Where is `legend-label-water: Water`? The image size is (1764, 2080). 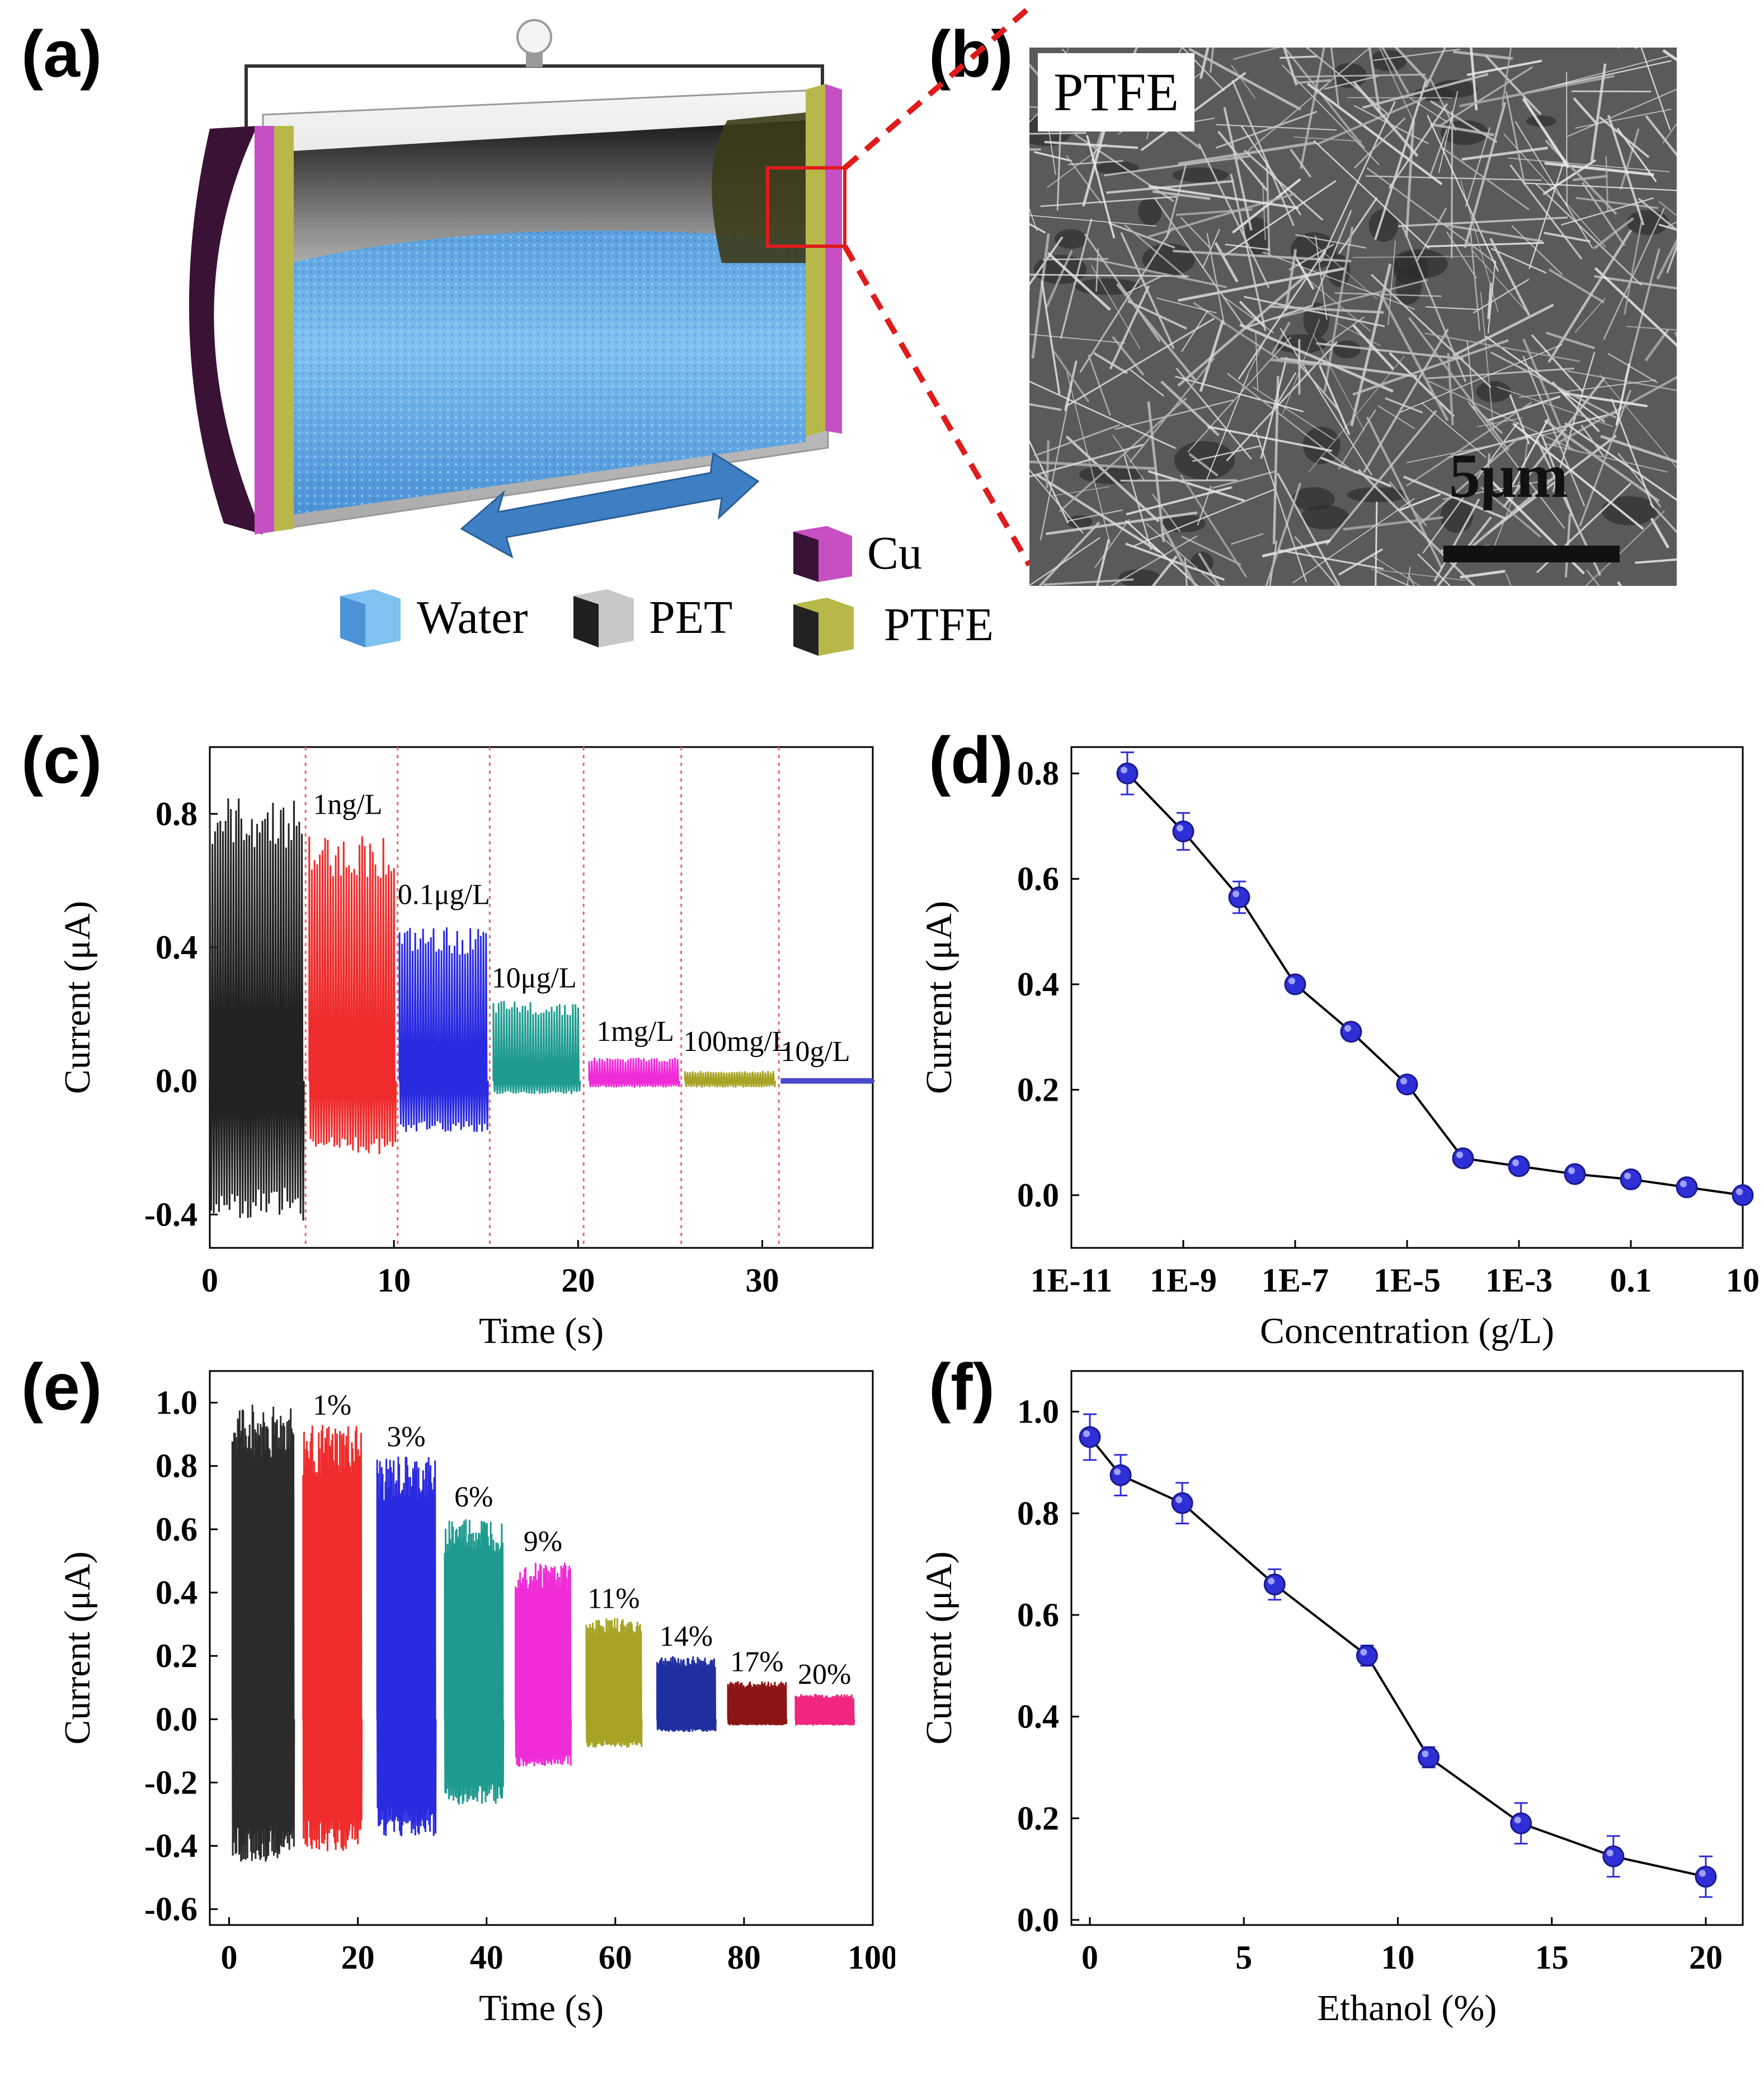 legend-label-water: Water is located at coordinates (472, 617).